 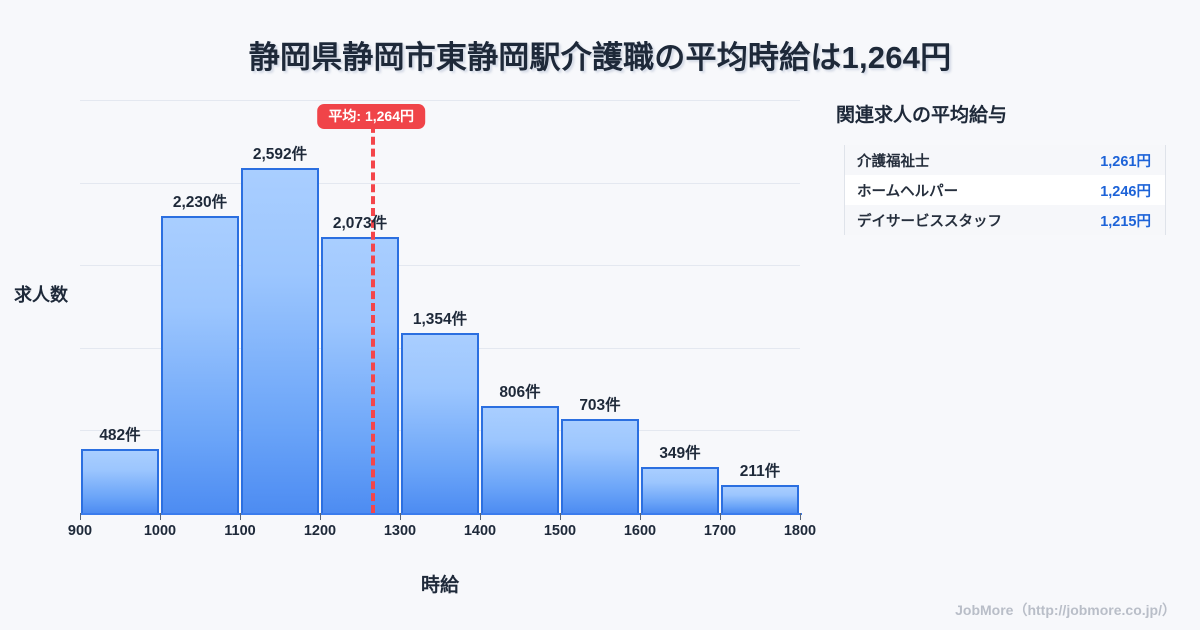 What do you see at coordinates (760, 471) in the screenshot?
I see `bar-value-label: 211件` at bounding box center [760, 471].